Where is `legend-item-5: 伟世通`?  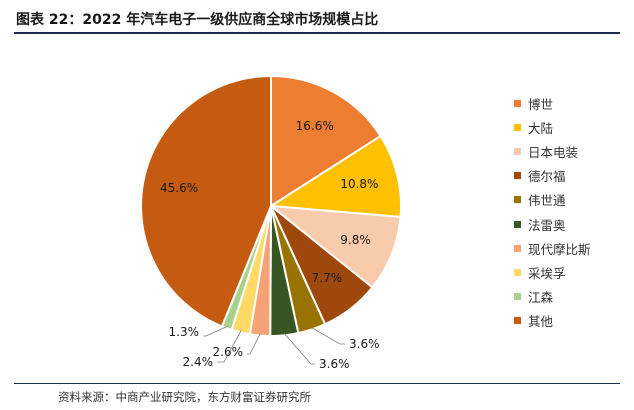 legend-item-5: 伟世通 is located at coordinates (552, 200).